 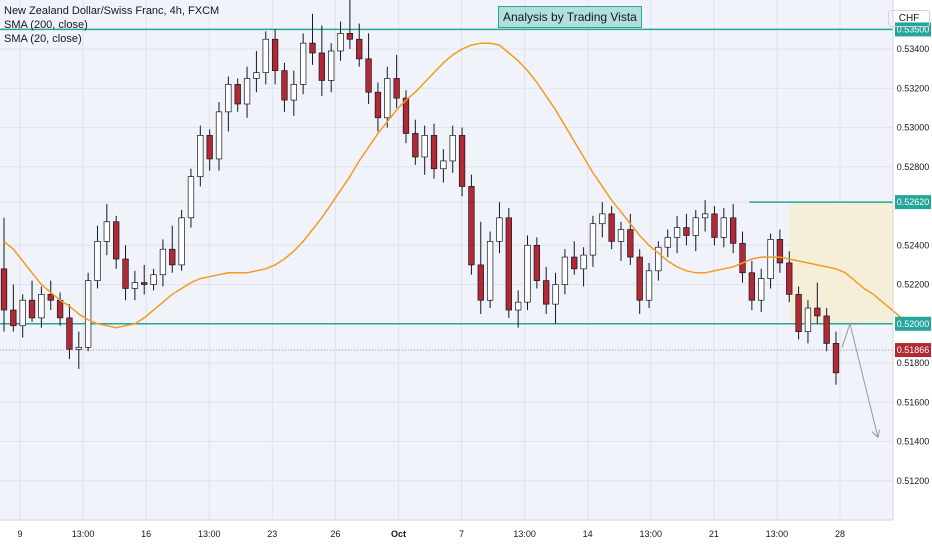 I want to click on last-price-label: 0.51866, so click(x=913, y=350).